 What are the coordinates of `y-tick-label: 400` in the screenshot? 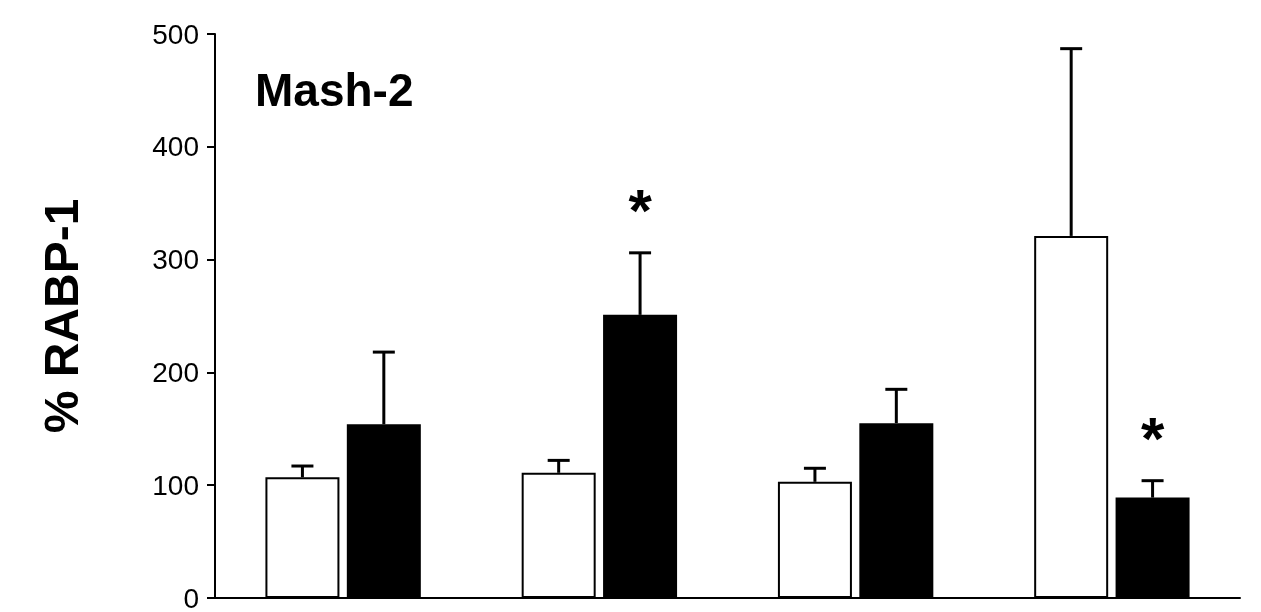 It's located at (175, 147).